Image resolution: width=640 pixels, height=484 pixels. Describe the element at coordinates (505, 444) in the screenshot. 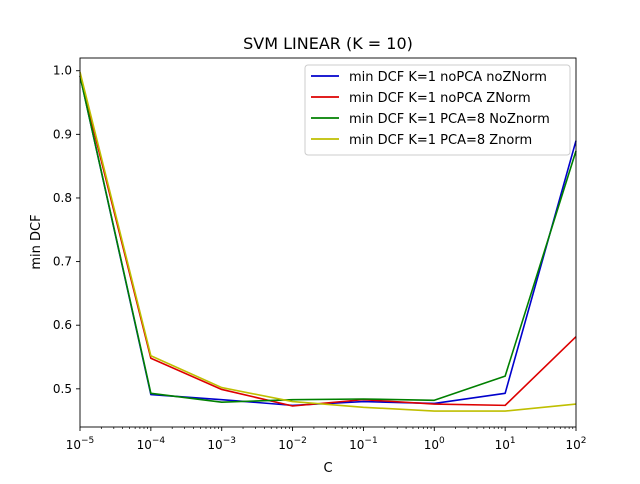

I see `x-tick-label: 10¹` at that location.